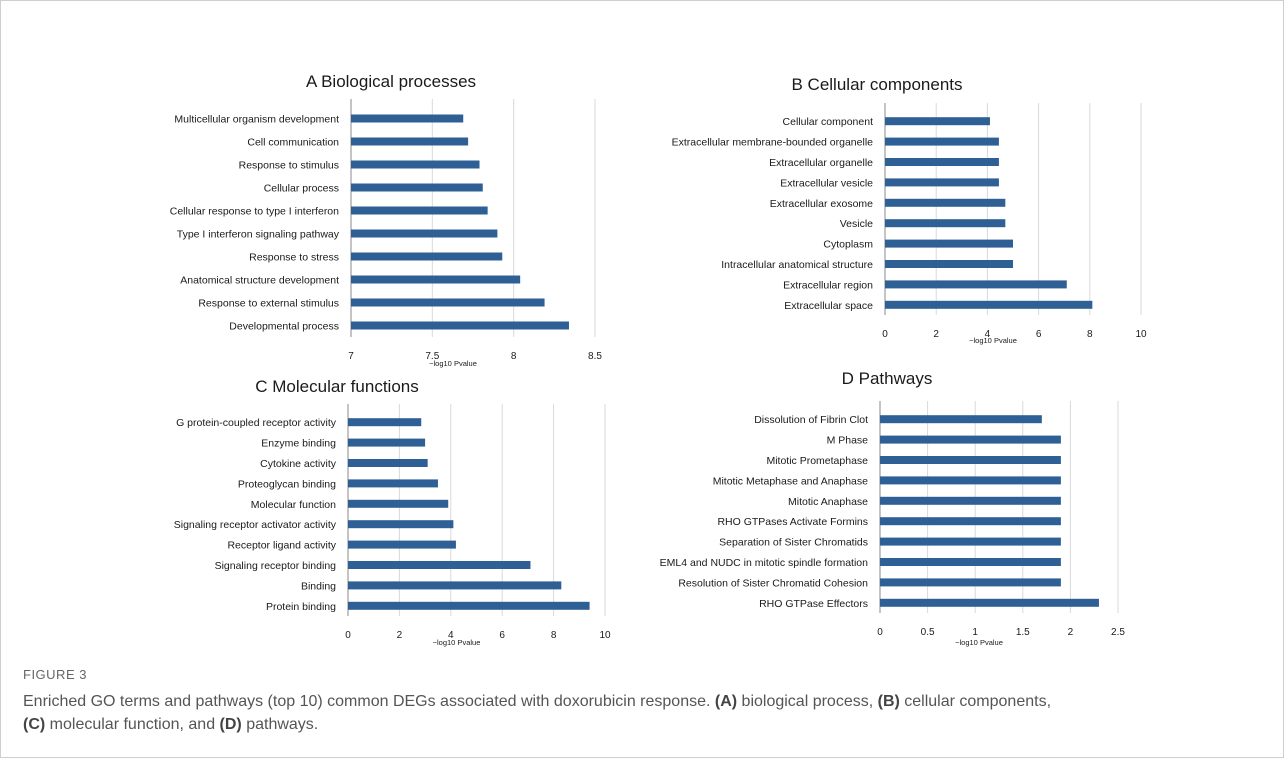  Describe the element at coordinates (773, 583) in the screenshot. I see `category-label: Resolution of Sister Chromatid Cohesion` at that location.